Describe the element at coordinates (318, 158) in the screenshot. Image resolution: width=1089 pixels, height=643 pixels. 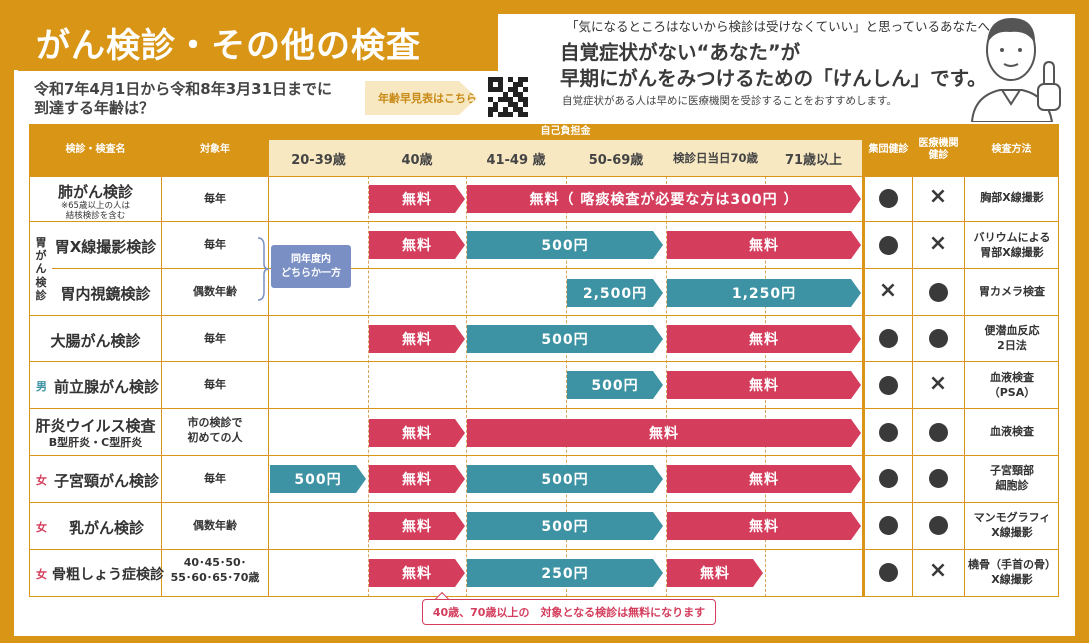
I see `age-col-header: 20-39歳` at that location.